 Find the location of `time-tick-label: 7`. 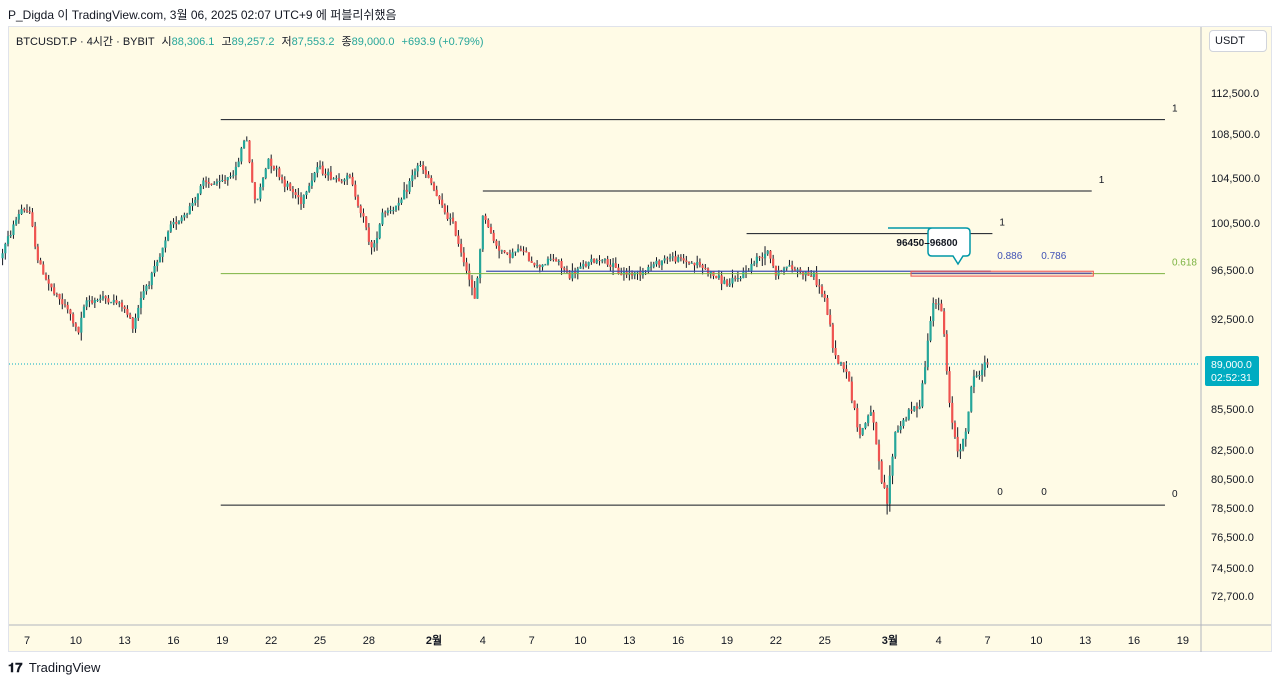

time-tick-label: 7 is located at coordinates (27, 641).